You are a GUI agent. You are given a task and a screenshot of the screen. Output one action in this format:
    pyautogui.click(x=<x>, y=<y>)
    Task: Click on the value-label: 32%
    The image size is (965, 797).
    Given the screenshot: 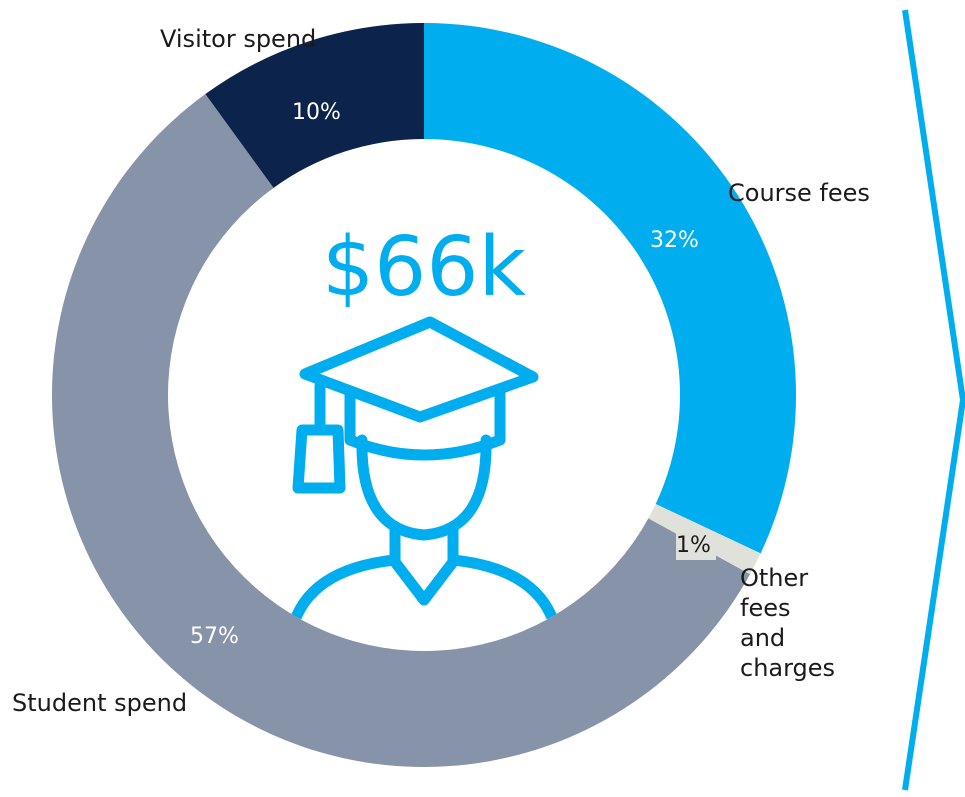 What is the action you would take?
    pyautogui.click(x=674, y=240)
    